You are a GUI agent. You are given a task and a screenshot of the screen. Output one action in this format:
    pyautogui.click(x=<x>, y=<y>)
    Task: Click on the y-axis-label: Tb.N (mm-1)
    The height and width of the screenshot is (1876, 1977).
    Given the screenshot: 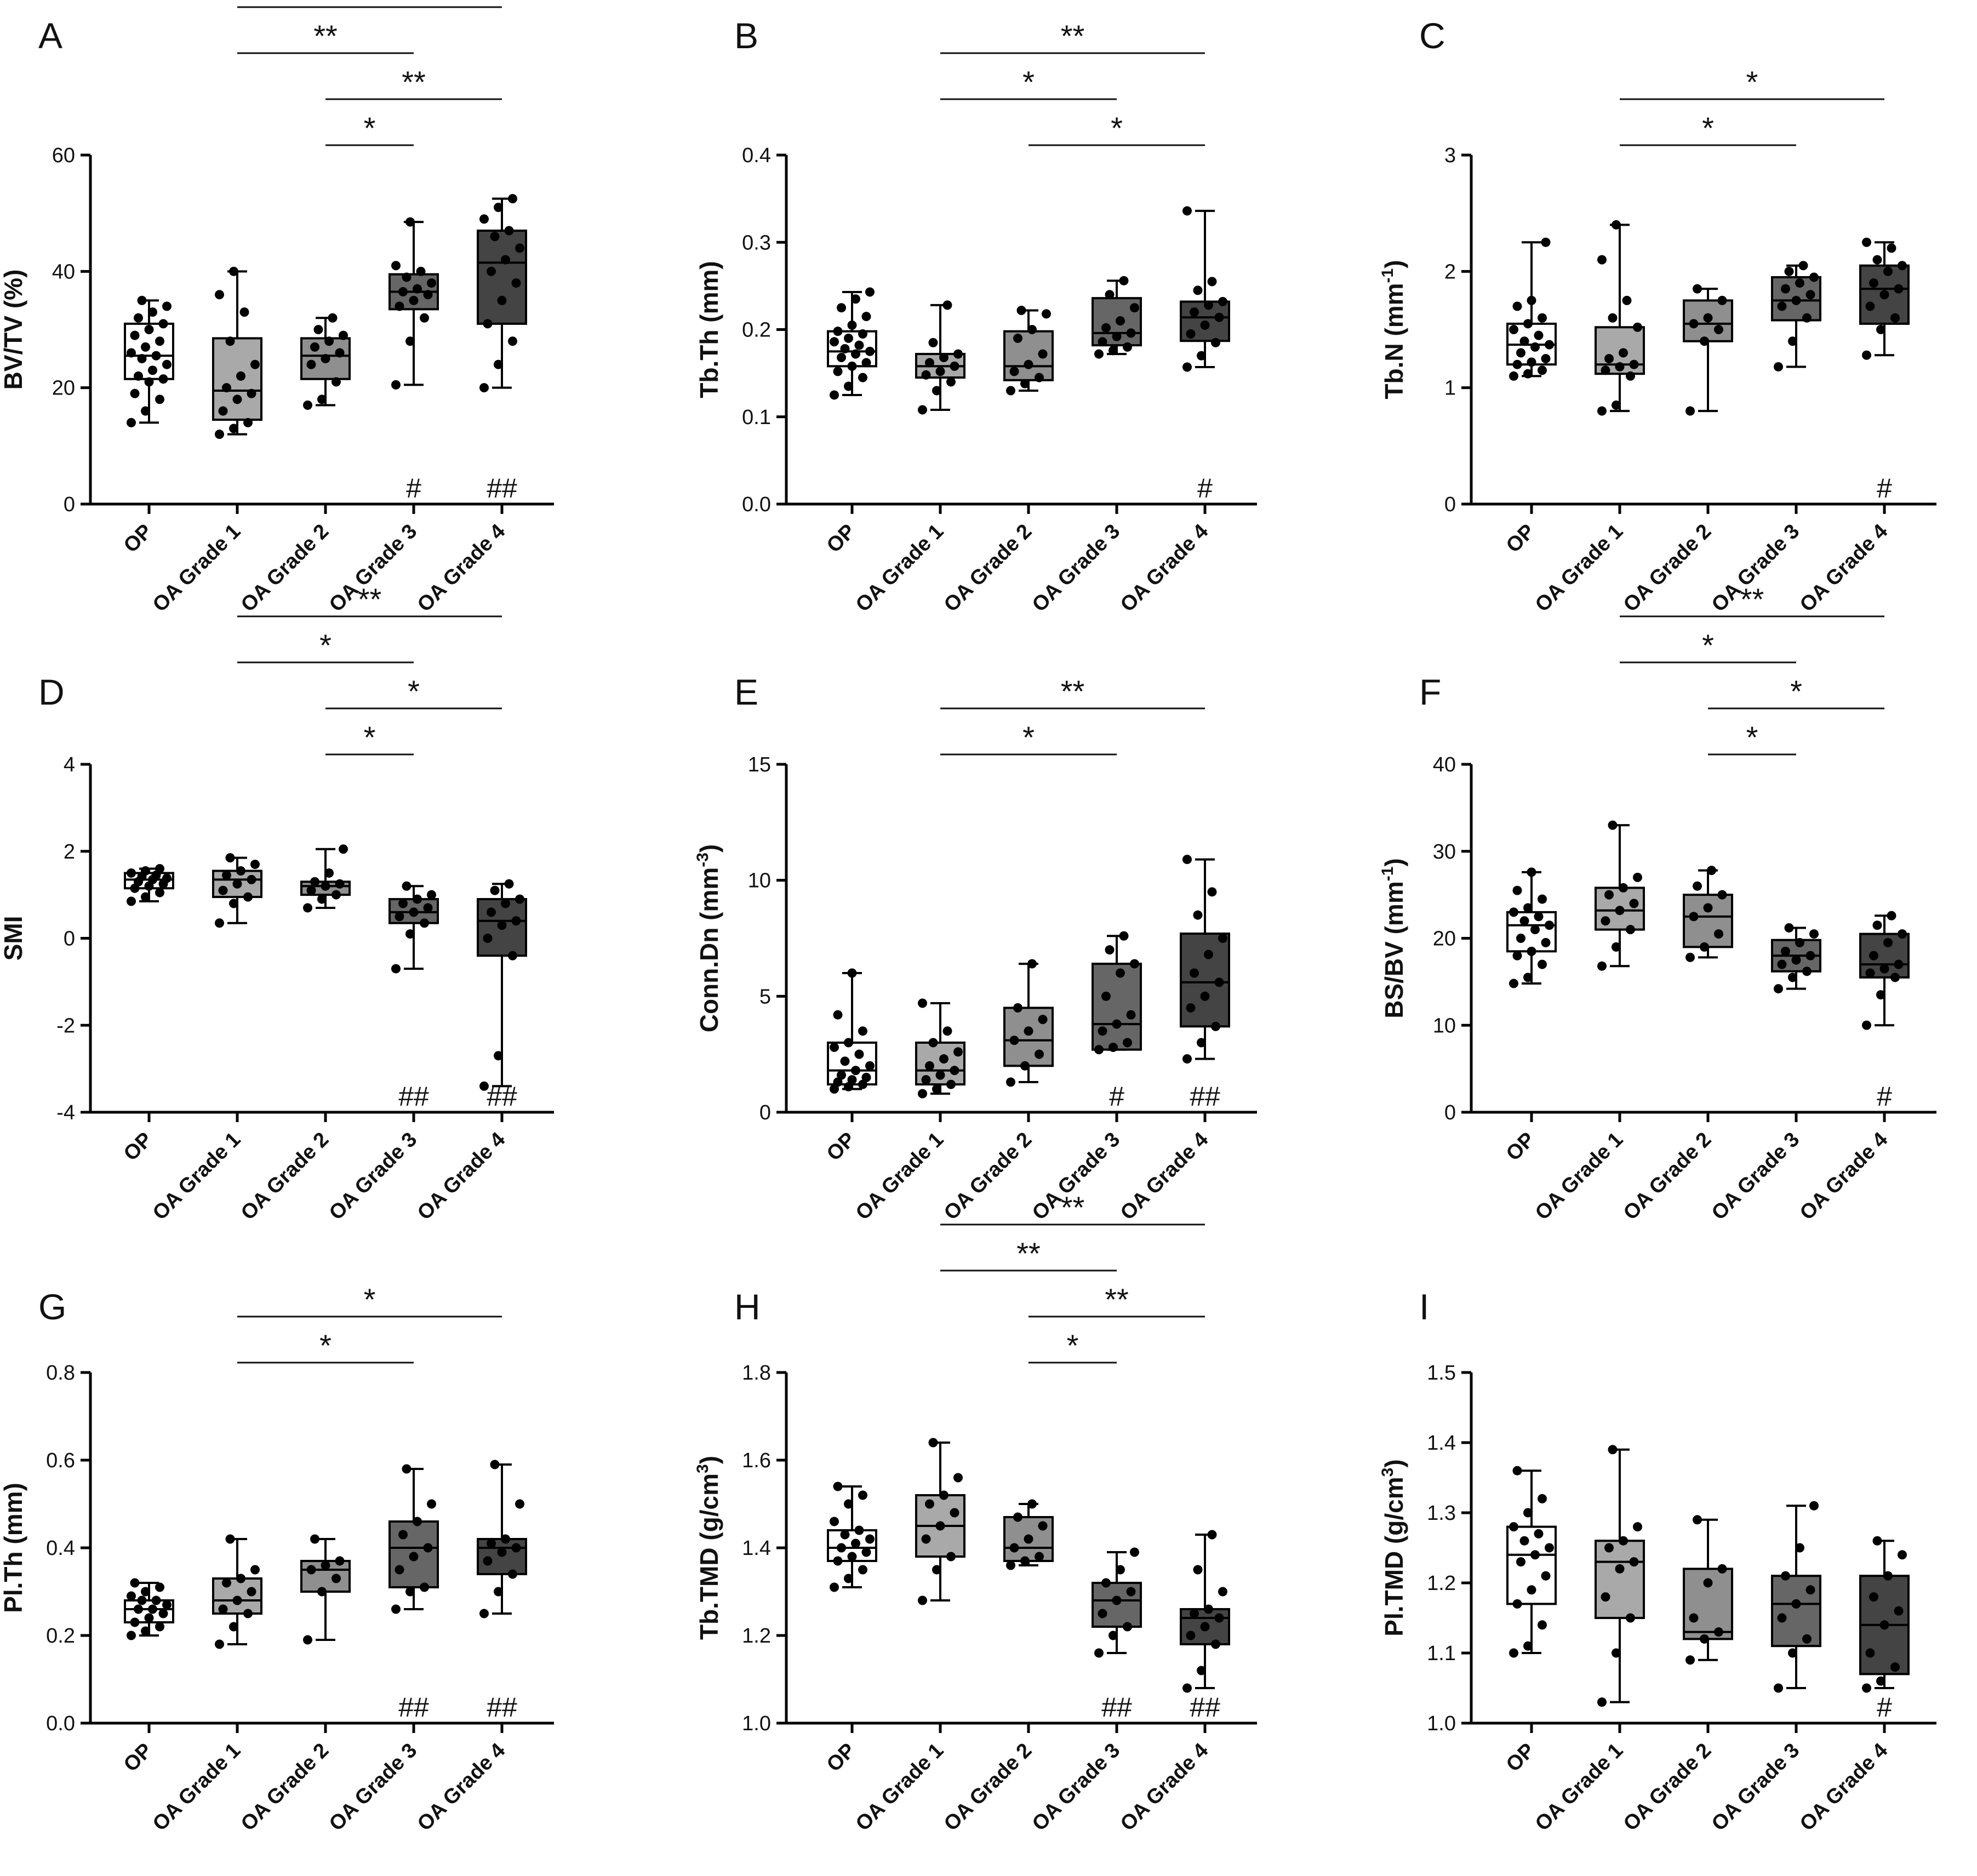 What is the action you would take?
    pyautogui.click(x=1393, y=329)
    